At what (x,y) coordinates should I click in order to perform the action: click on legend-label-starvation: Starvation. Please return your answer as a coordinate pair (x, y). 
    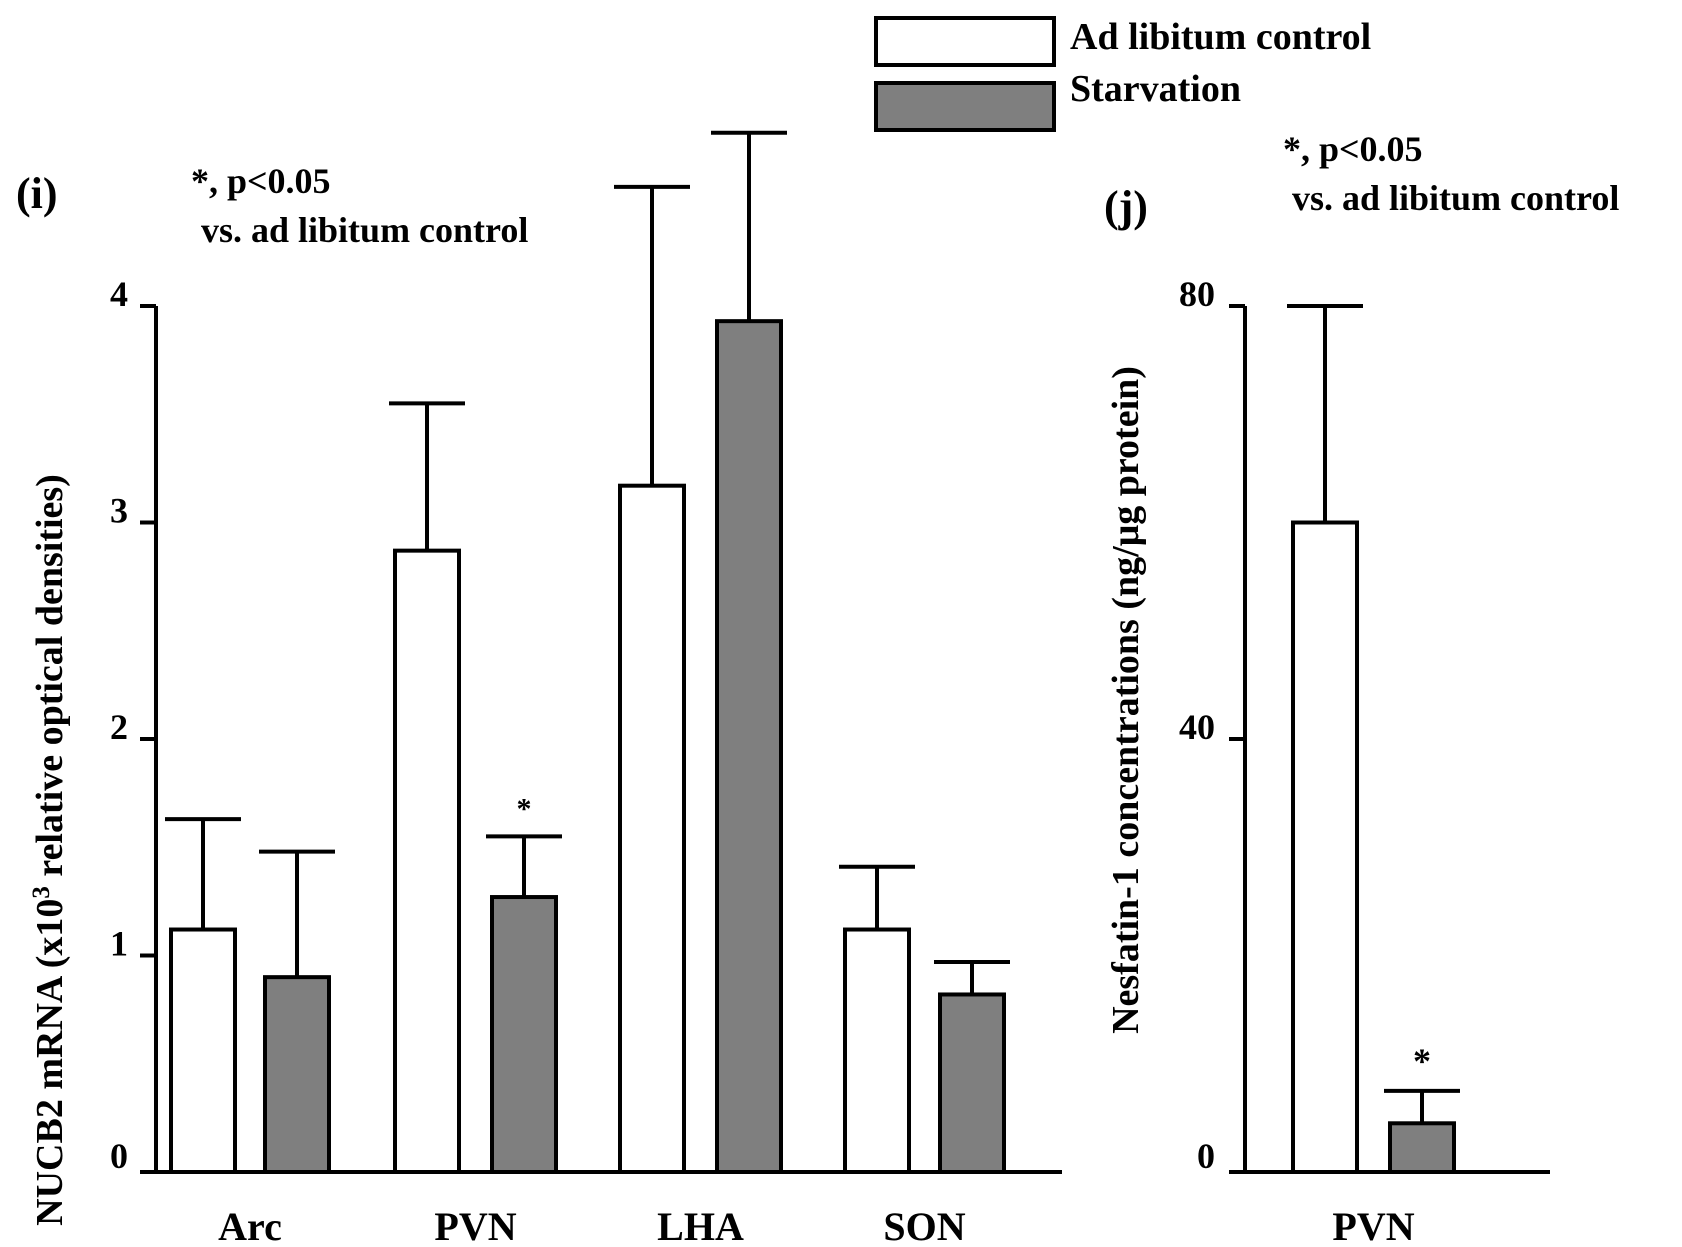
    Looking at the image, I should click on (1155, 89).